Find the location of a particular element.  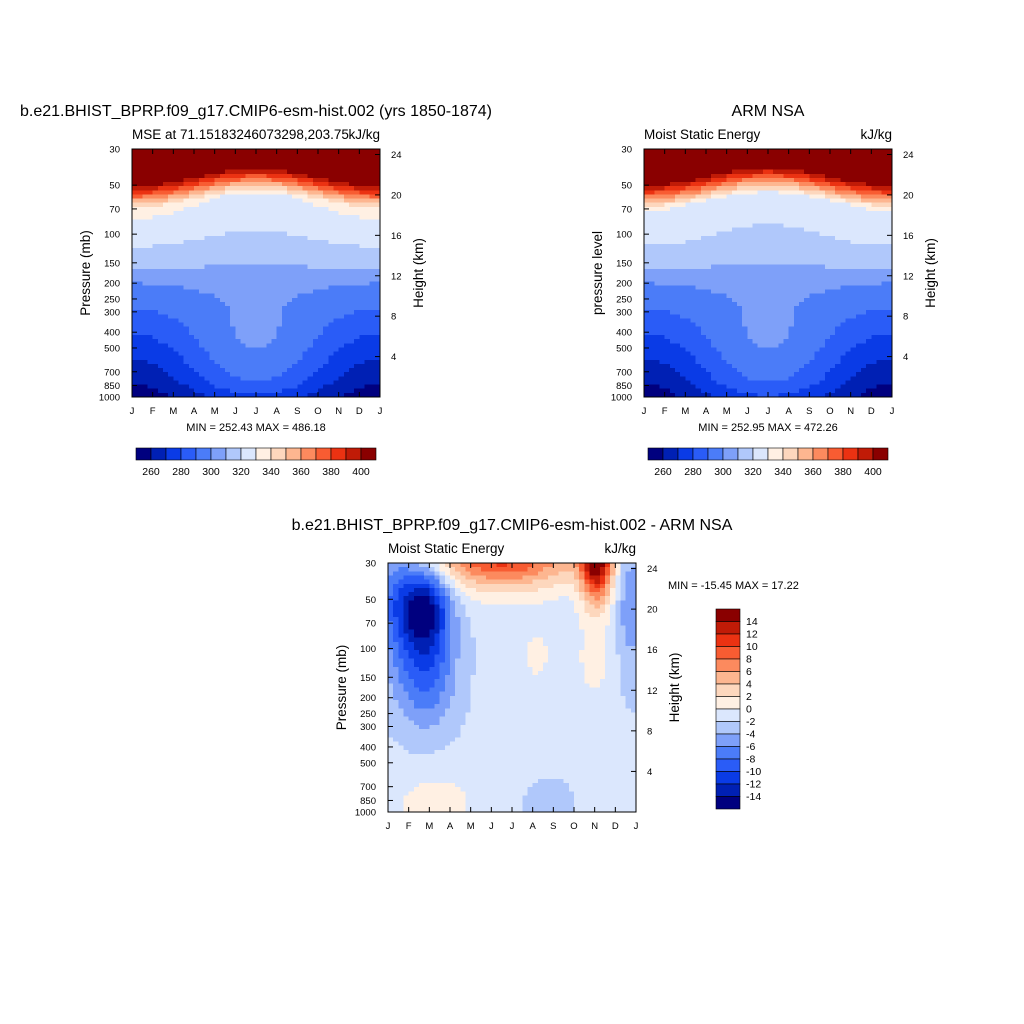

y-tick-label: 100 is located at coordinates (112, 235).